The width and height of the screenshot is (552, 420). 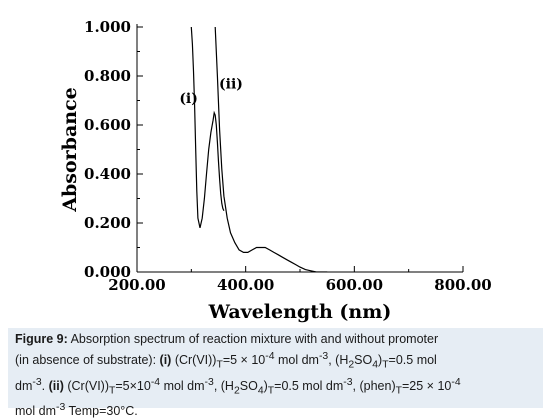 What do you see at coordinates (309, 385) in the screenshot?
I see `caption-text: =0.5 mol dm` at bounding box center [309, 385].